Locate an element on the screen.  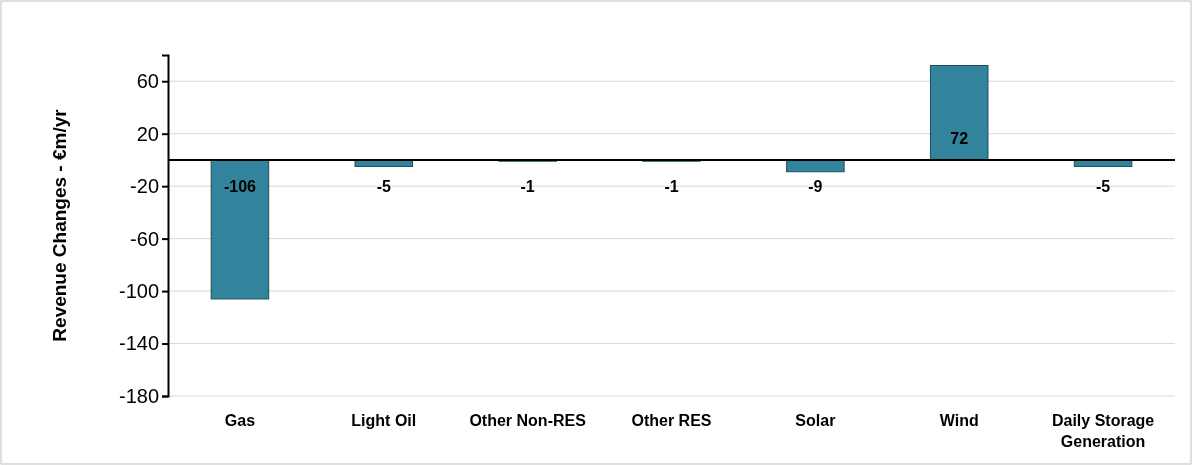
data-label: 72 is located at coordinates (959, 138).